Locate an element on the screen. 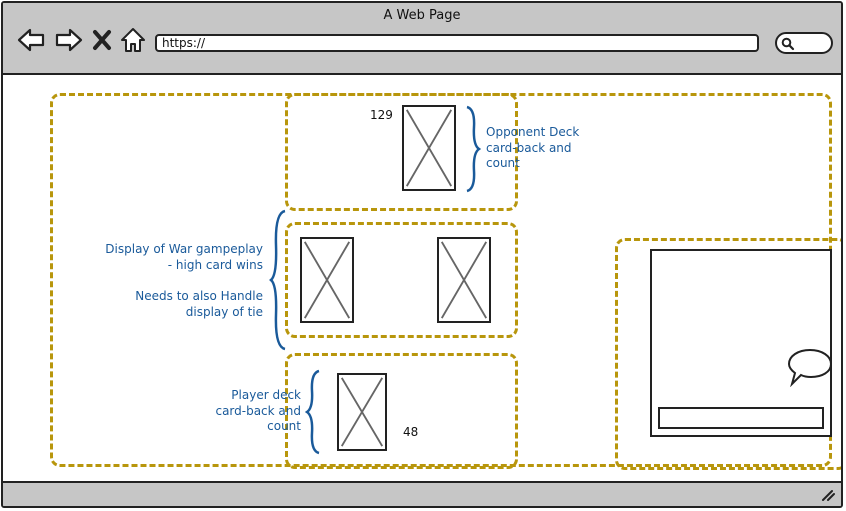 The image size is (846, 511). note-line: Display of War gampeplay is located at coordinates (184, 249).